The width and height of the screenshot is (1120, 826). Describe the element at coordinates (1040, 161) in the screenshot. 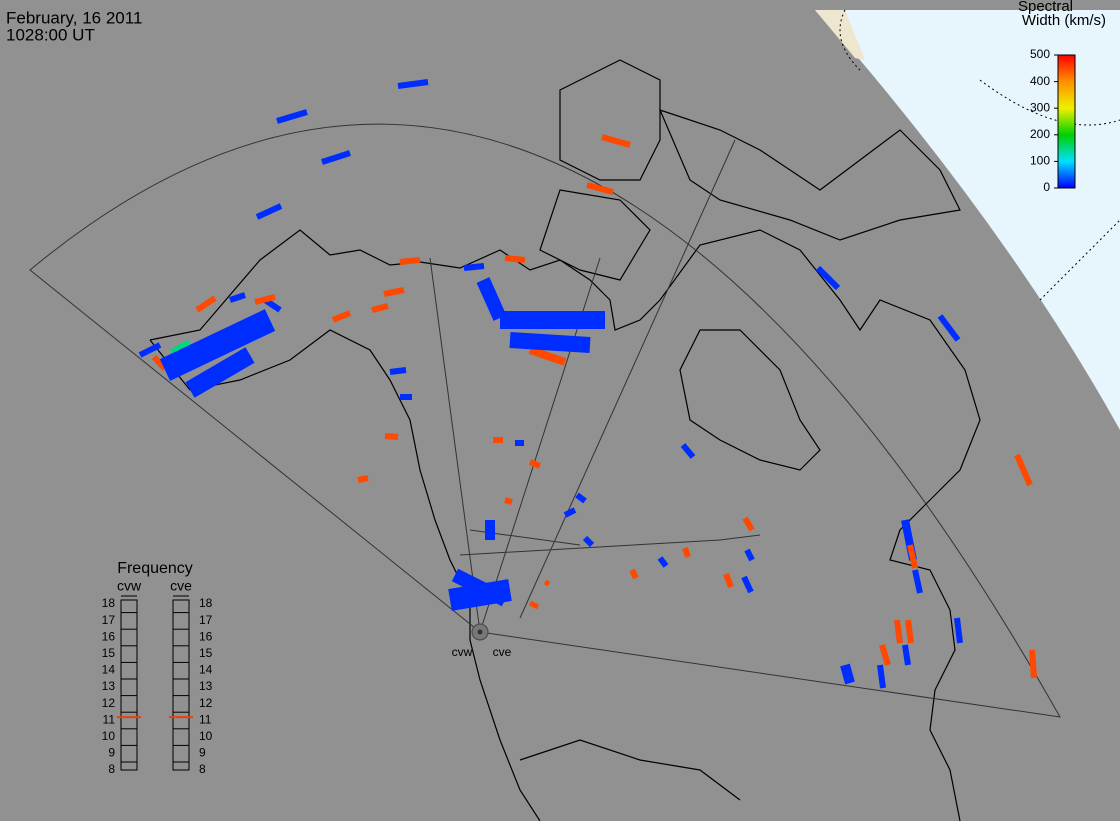

I see `colorbar-tick-label: 100` at that location.